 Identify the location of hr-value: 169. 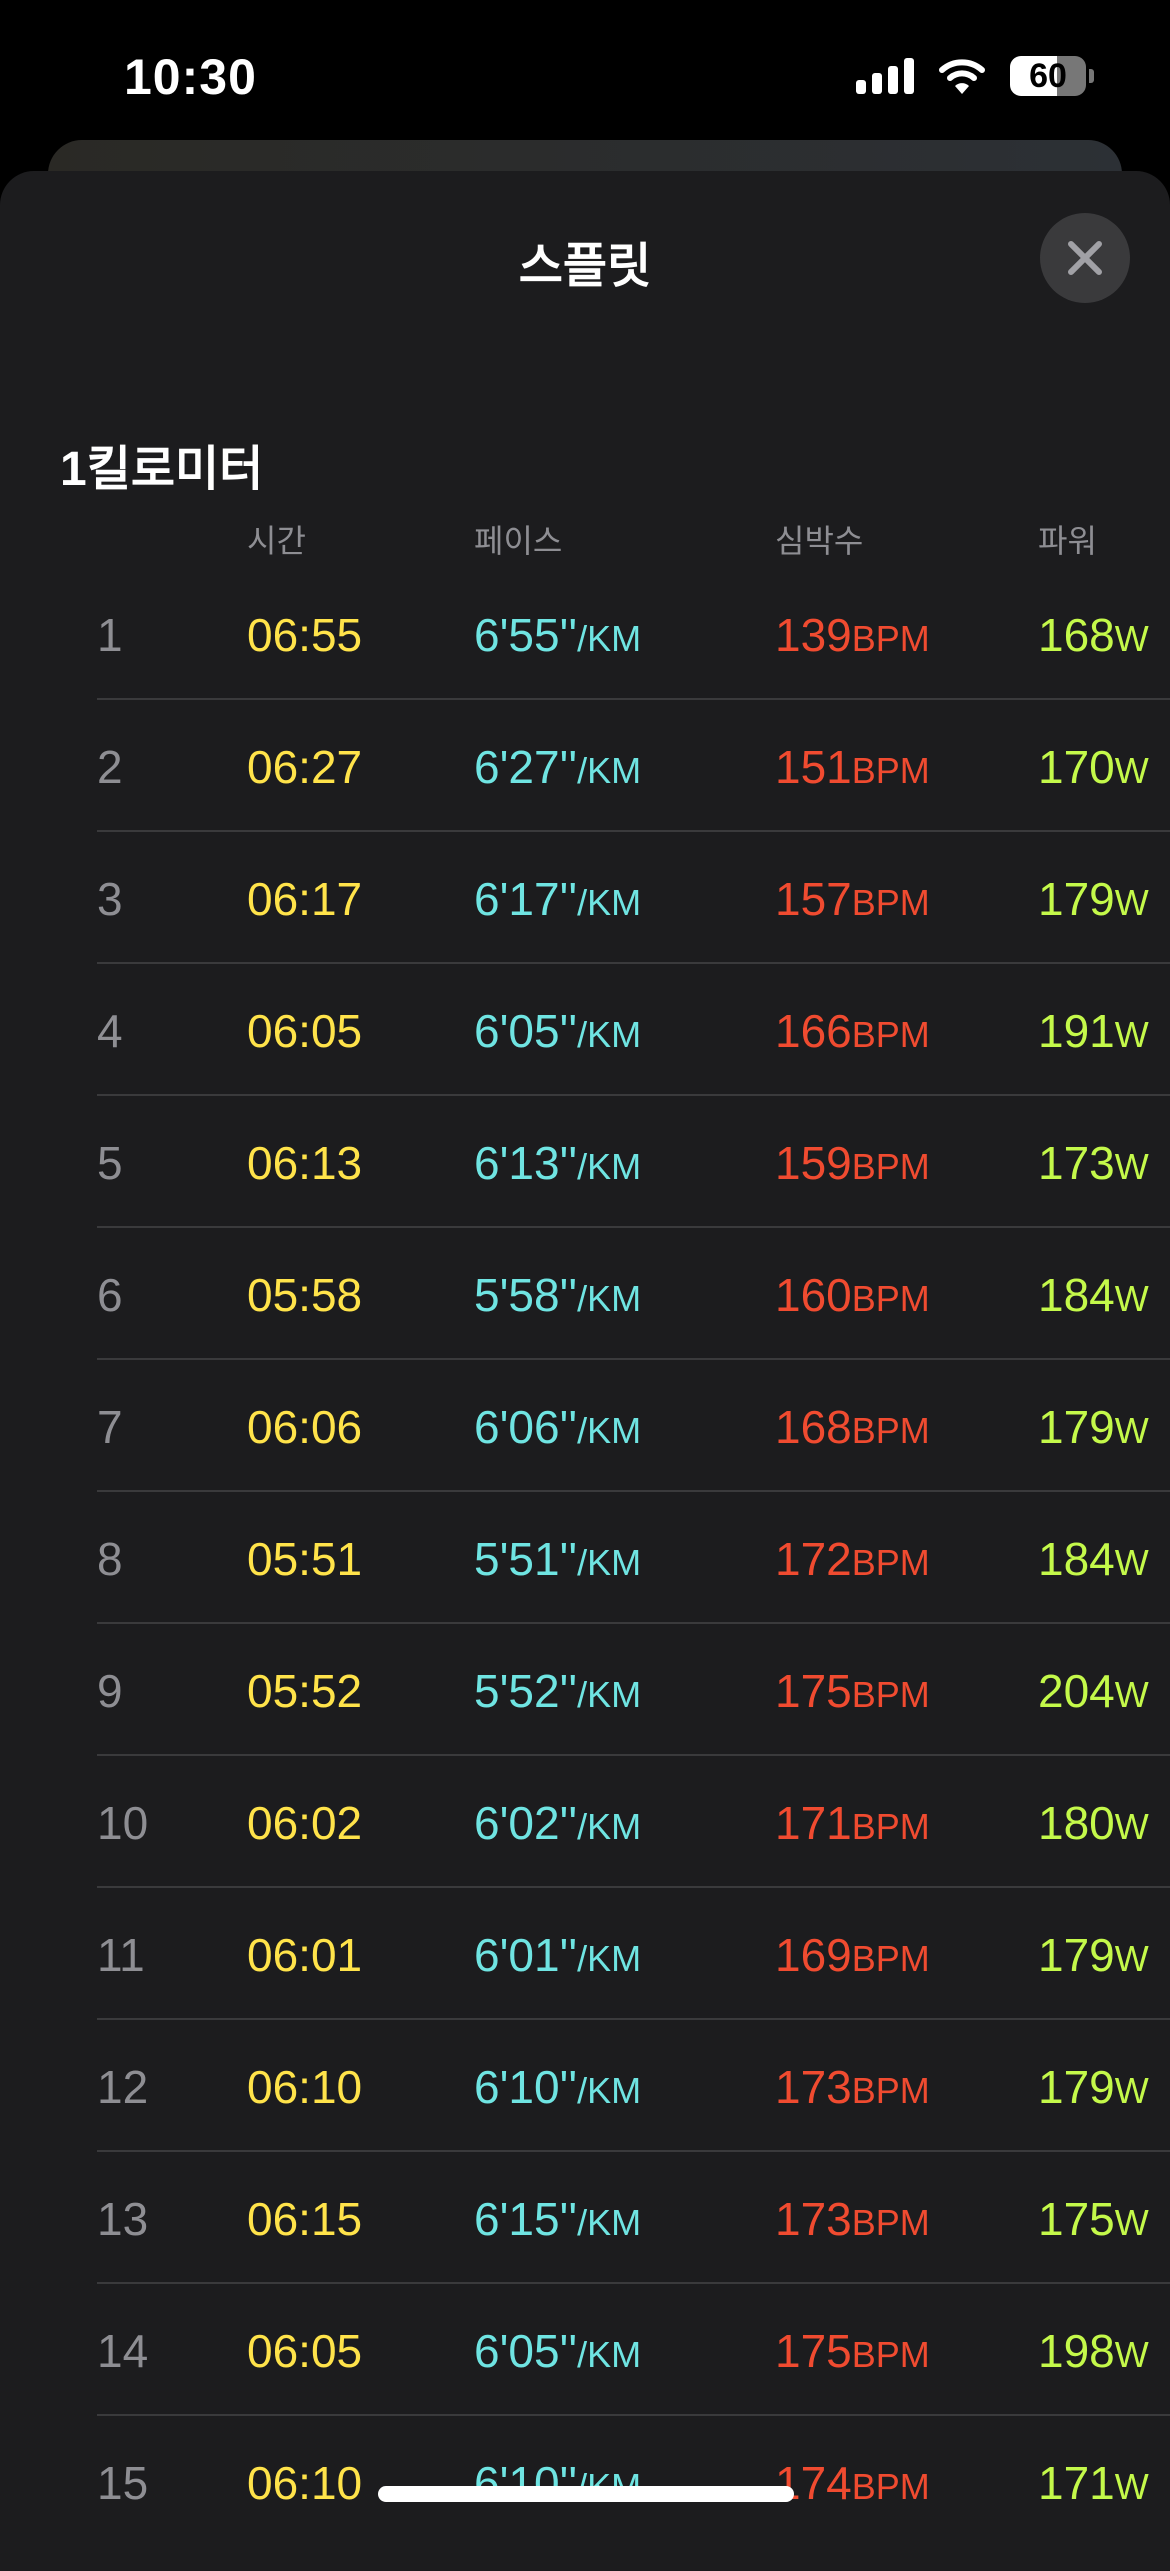
(813, 1955).